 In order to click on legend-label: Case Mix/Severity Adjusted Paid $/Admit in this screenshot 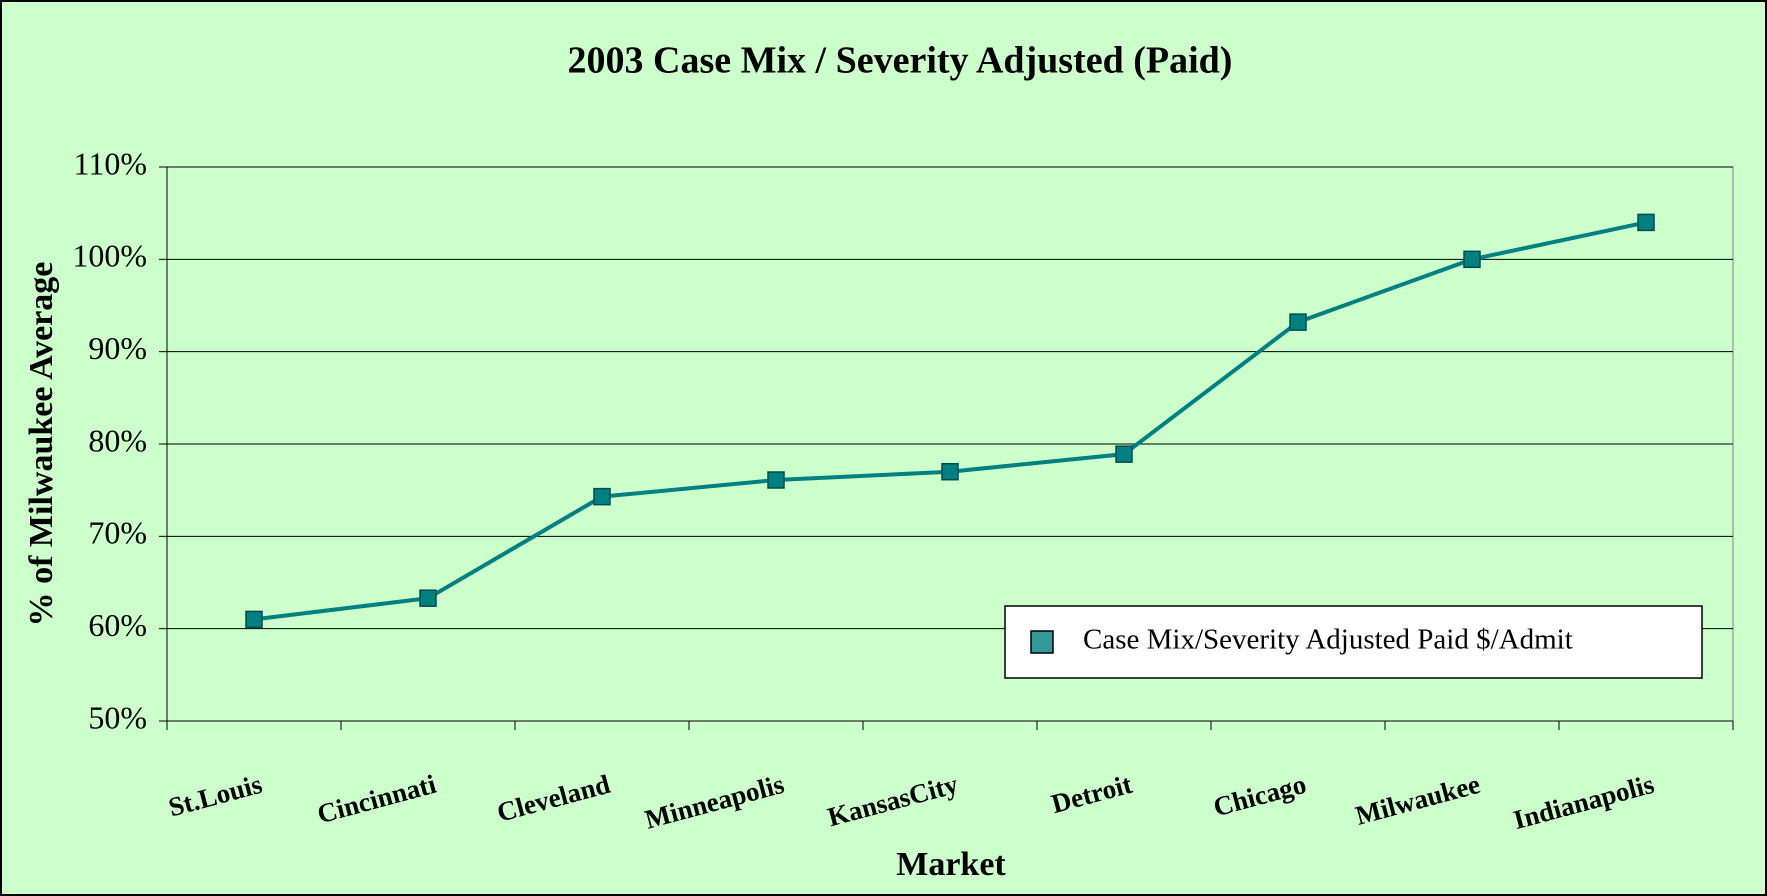, I will do `click(1328, 640)`.